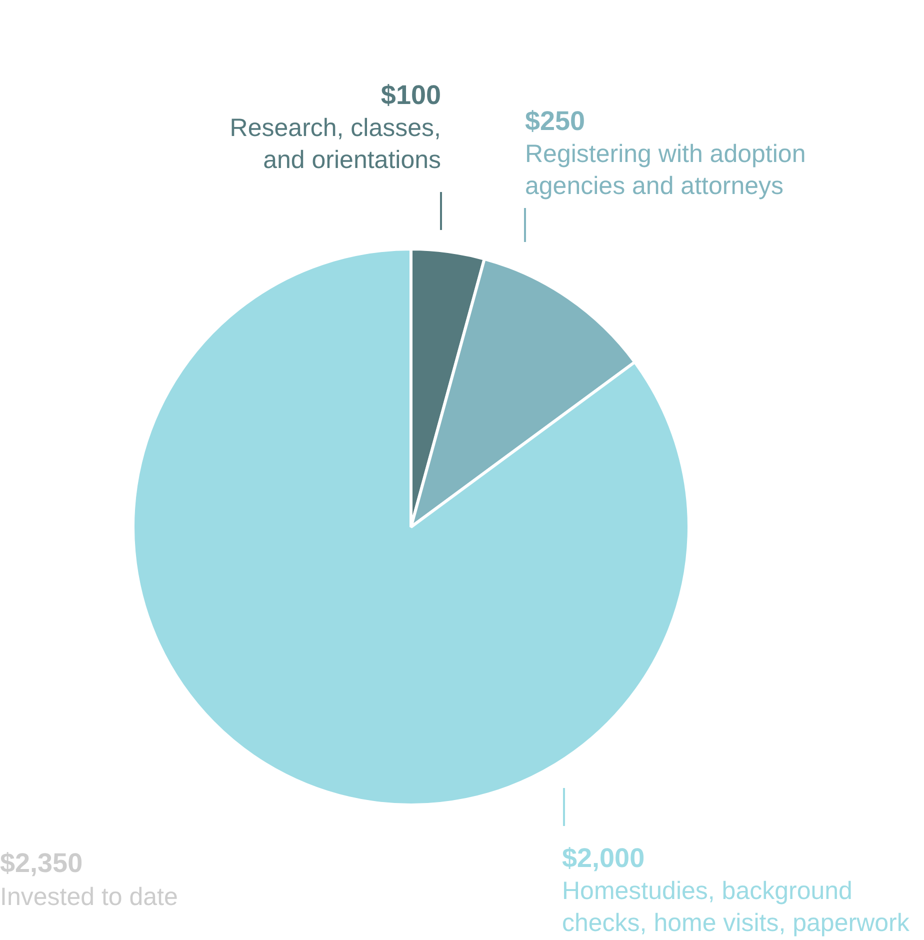 The width and height of the screenshot is (924, 940). I want to click on slice-label: Registering with adoption agencies and attorneys, so click(665, 170).